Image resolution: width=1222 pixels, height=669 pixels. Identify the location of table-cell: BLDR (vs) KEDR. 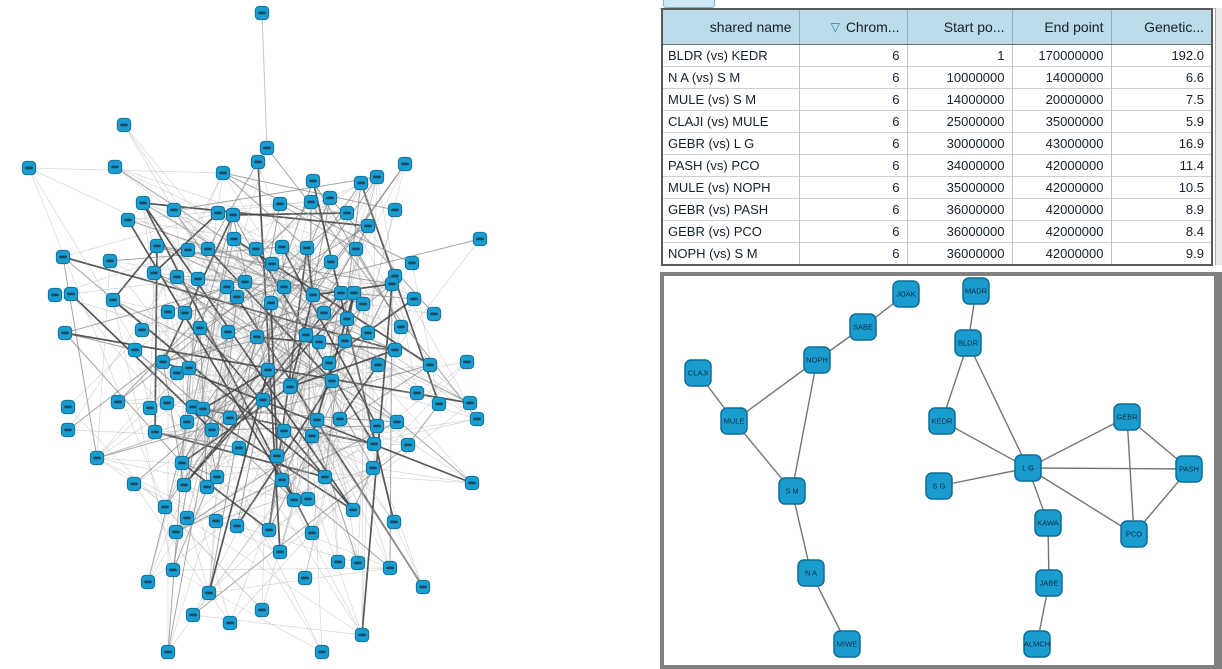
(730, 55).